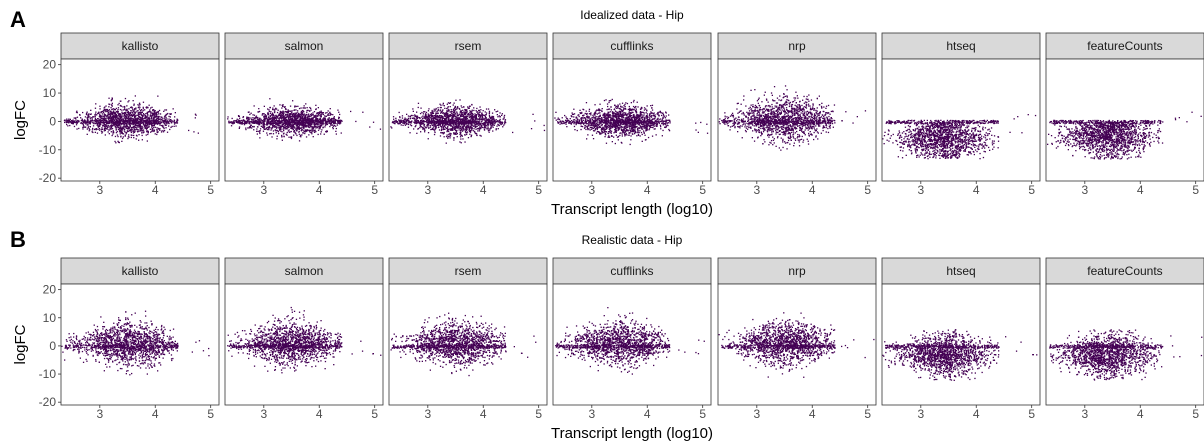 The width and height of the screenshot is (1204, 447). Describe the element at coordinates (631, 46) in the screenshot. I see `facet-strip-label: cufflinks` at that location.